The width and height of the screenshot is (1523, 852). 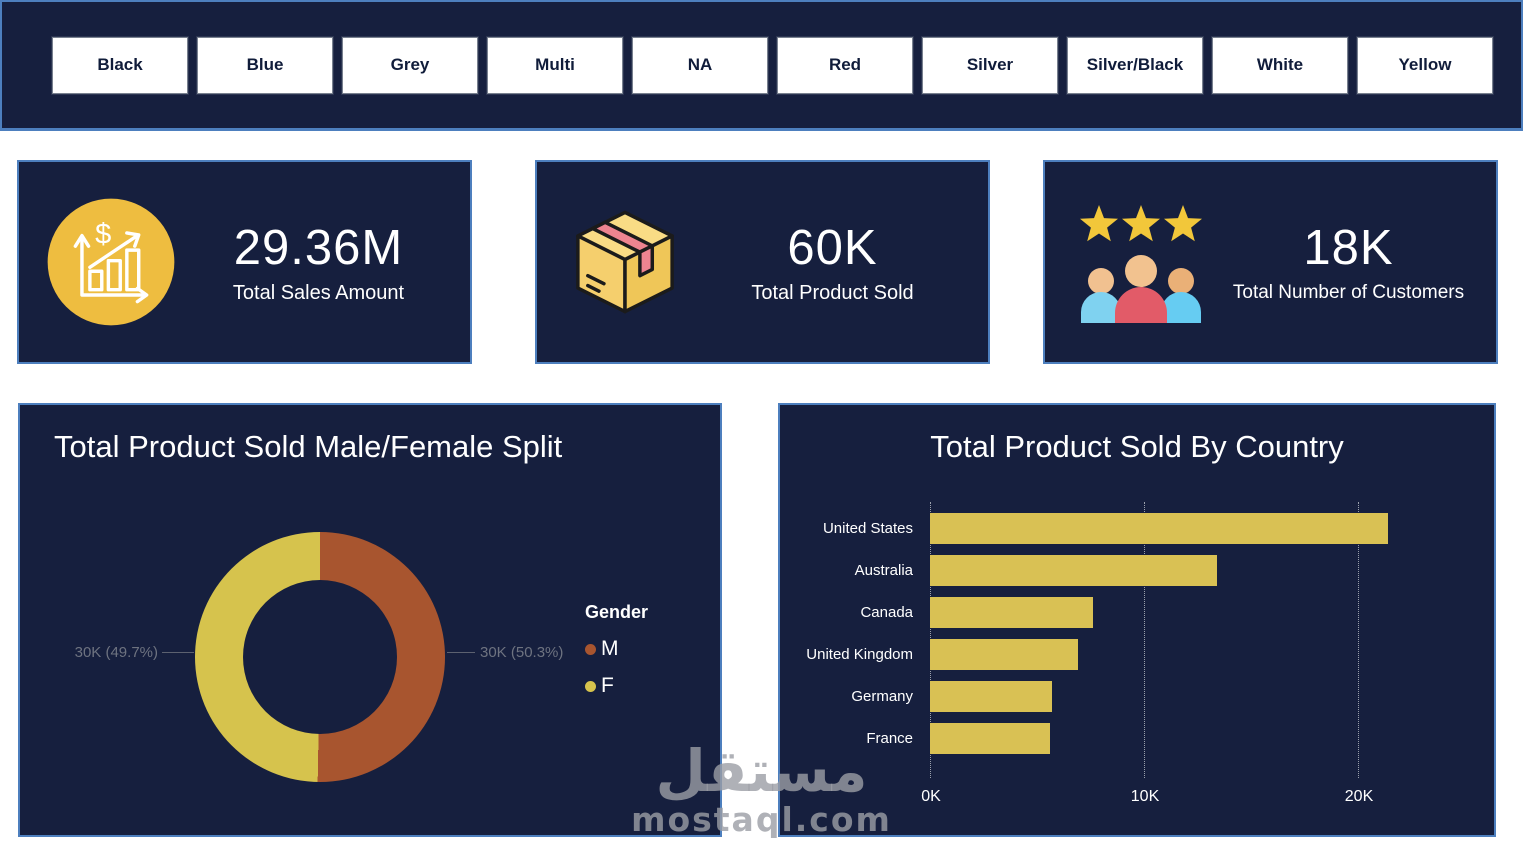 I want to click on bar-rows, so click(x=1210, y=639).